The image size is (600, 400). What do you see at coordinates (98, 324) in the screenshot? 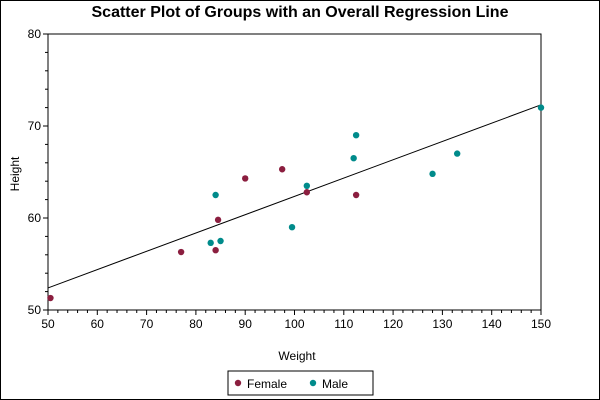
I see `x-tick-label: 60` at bounding box center [98, 324].